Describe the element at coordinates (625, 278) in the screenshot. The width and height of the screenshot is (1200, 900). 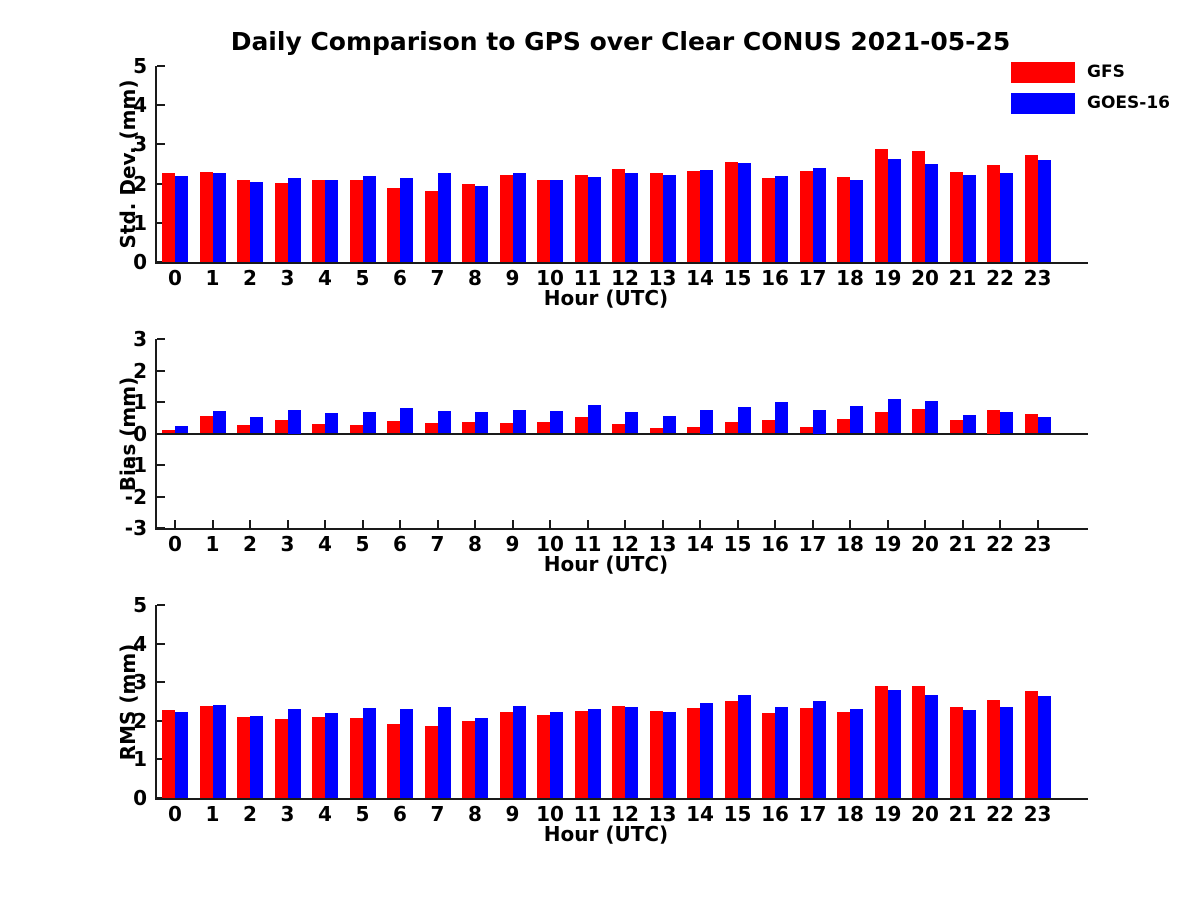
I see `x-tick-label: 12` at that location.